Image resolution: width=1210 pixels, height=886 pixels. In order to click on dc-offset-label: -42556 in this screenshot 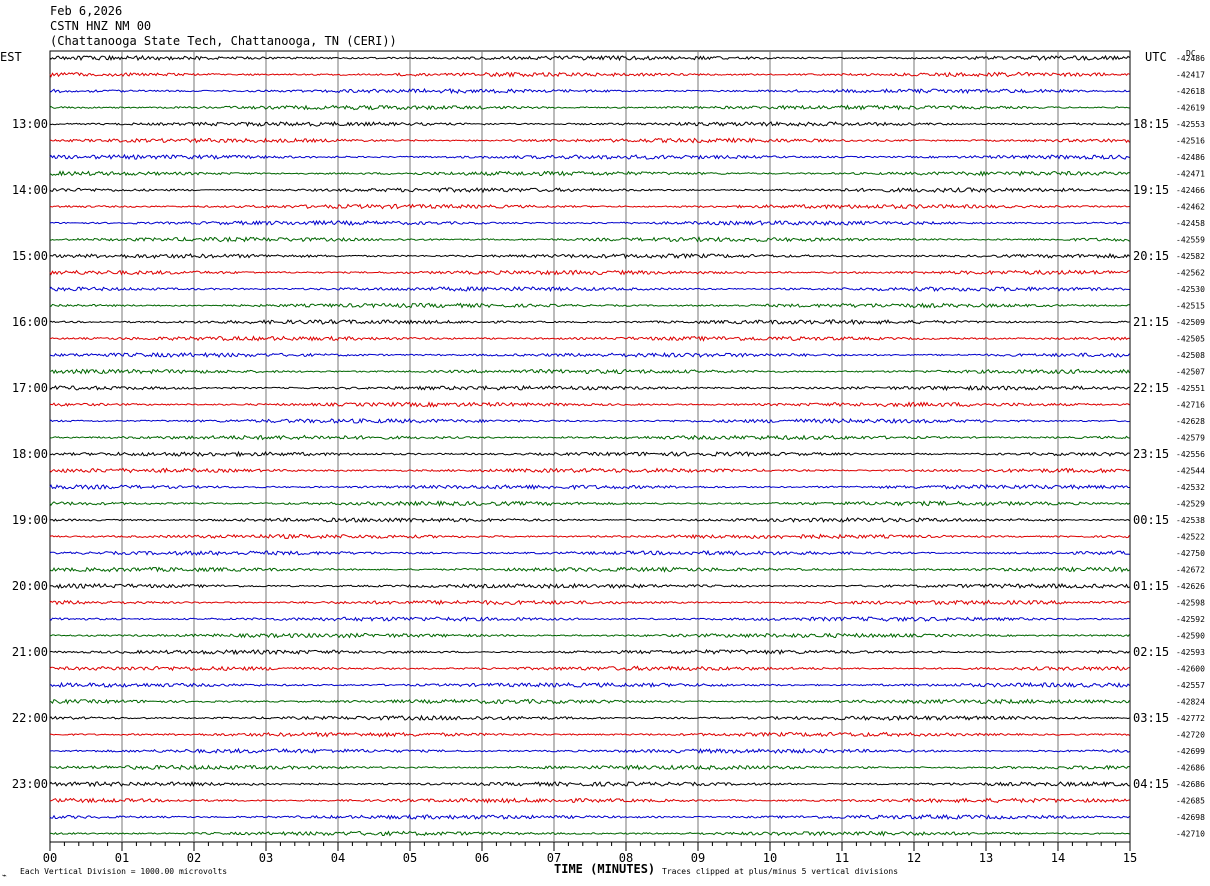, I will do `click(1190, 454)`.